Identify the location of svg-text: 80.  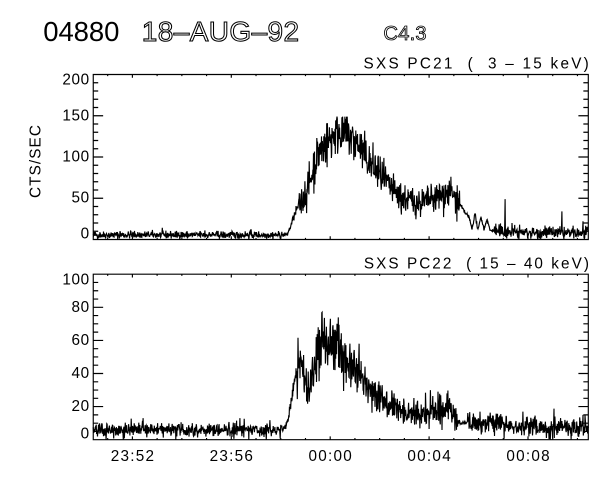
(80, 307).